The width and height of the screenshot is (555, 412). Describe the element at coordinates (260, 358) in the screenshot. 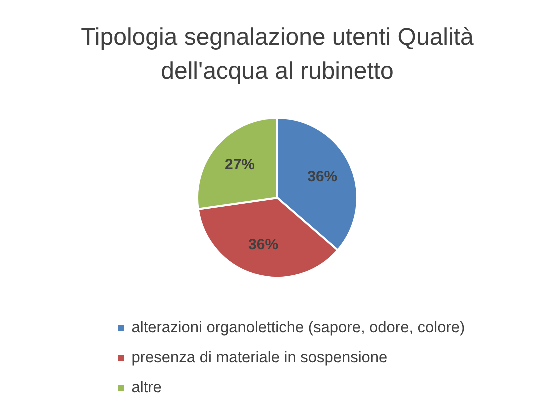

I see `legend-label: presenza di materiale in sospensione` at that location.